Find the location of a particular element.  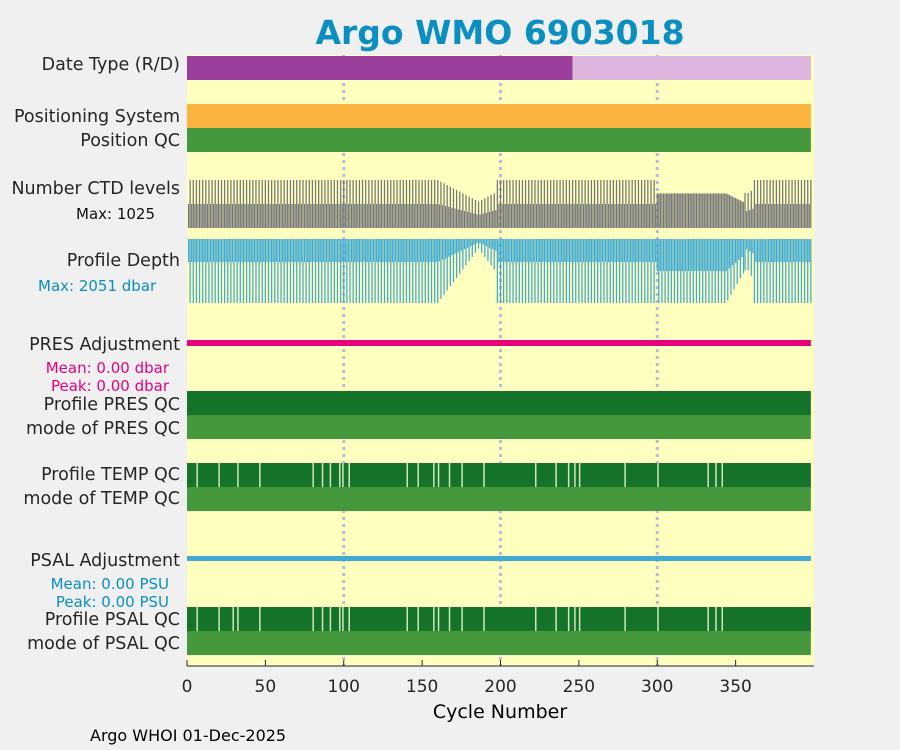

row-label: mode of PRES QC is located at coordinates (103, 429).